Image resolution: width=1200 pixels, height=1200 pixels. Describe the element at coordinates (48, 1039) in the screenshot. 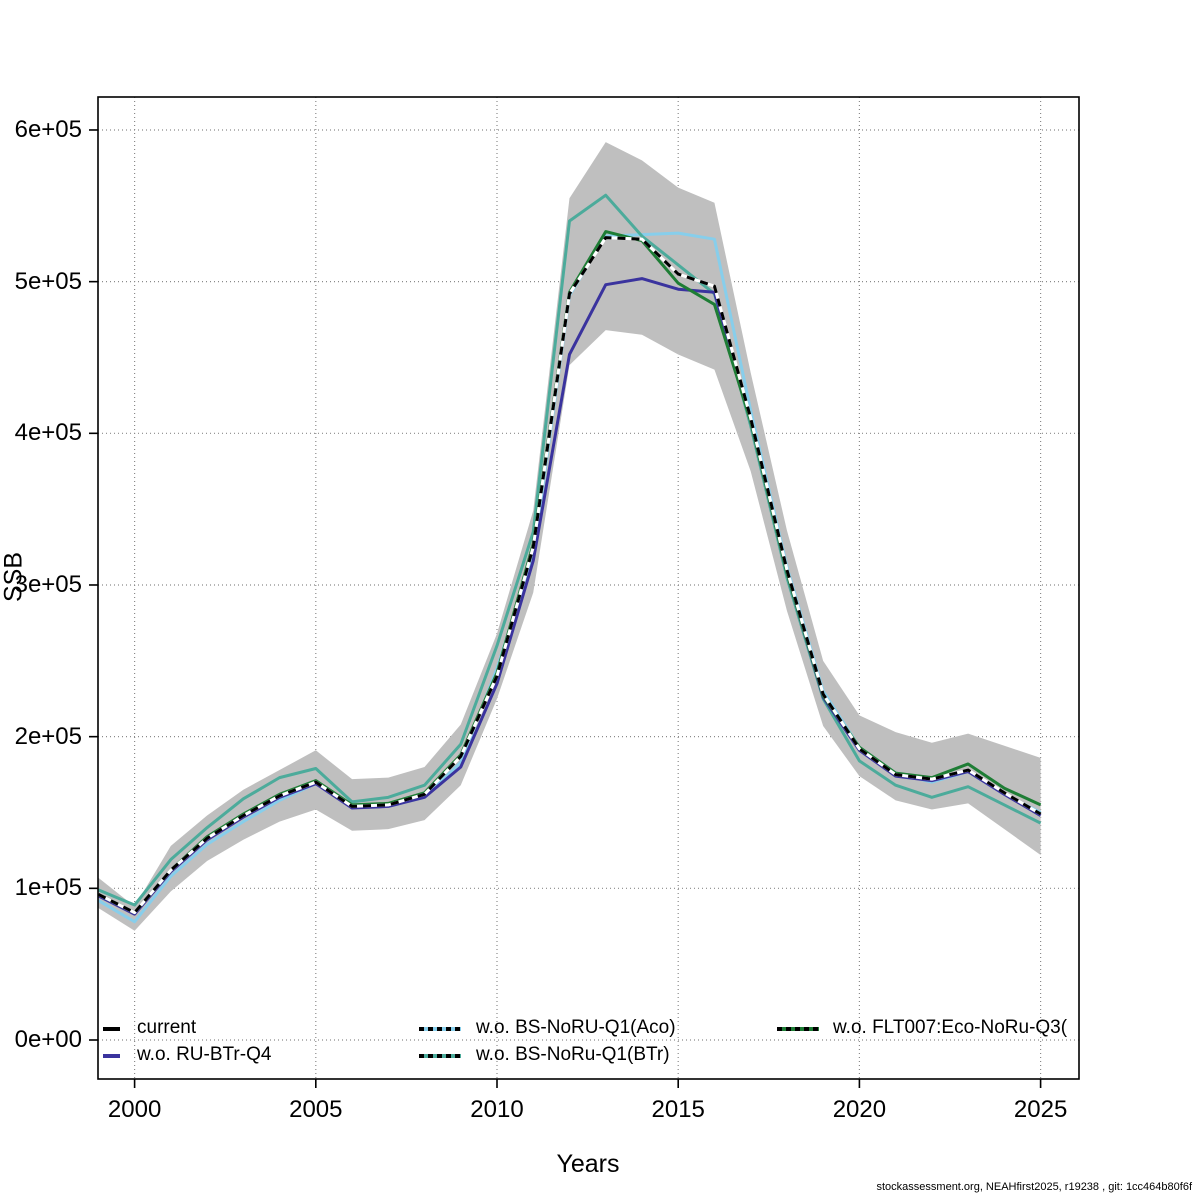

I see `y-tick-label: 0e+00` at that location.